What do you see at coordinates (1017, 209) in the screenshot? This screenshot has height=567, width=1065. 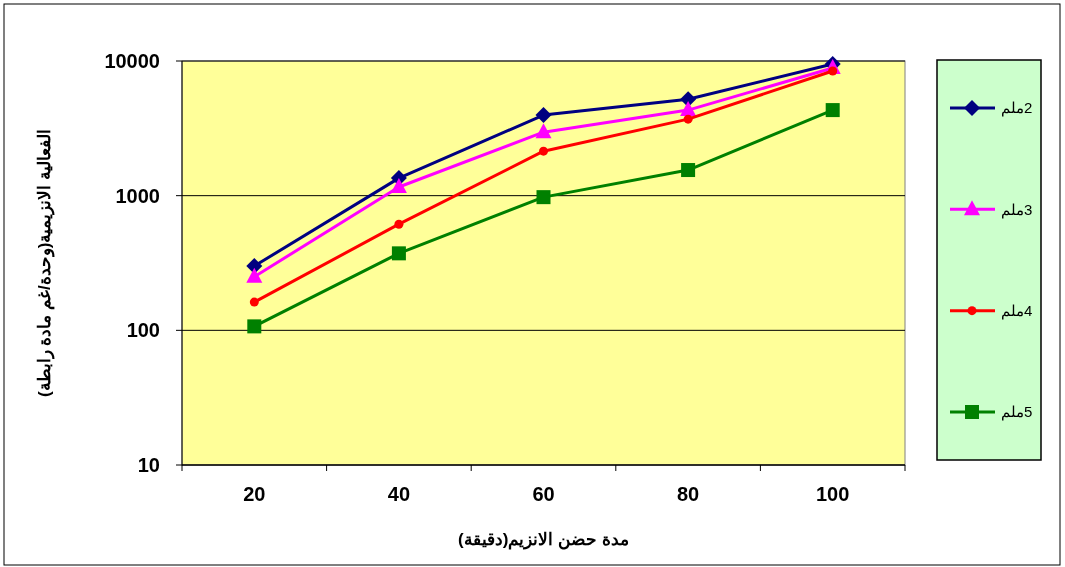 I see `legend-label: 3ملم` at bounding box center [1017, 209].